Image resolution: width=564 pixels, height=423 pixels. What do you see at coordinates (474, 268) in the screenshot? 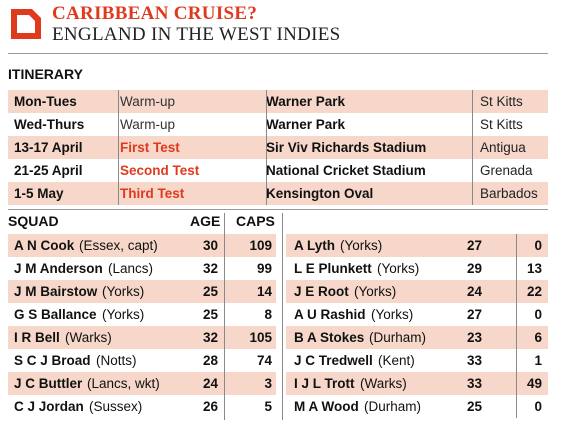
I see `player-age: 29` at bounding box center [474, 268].